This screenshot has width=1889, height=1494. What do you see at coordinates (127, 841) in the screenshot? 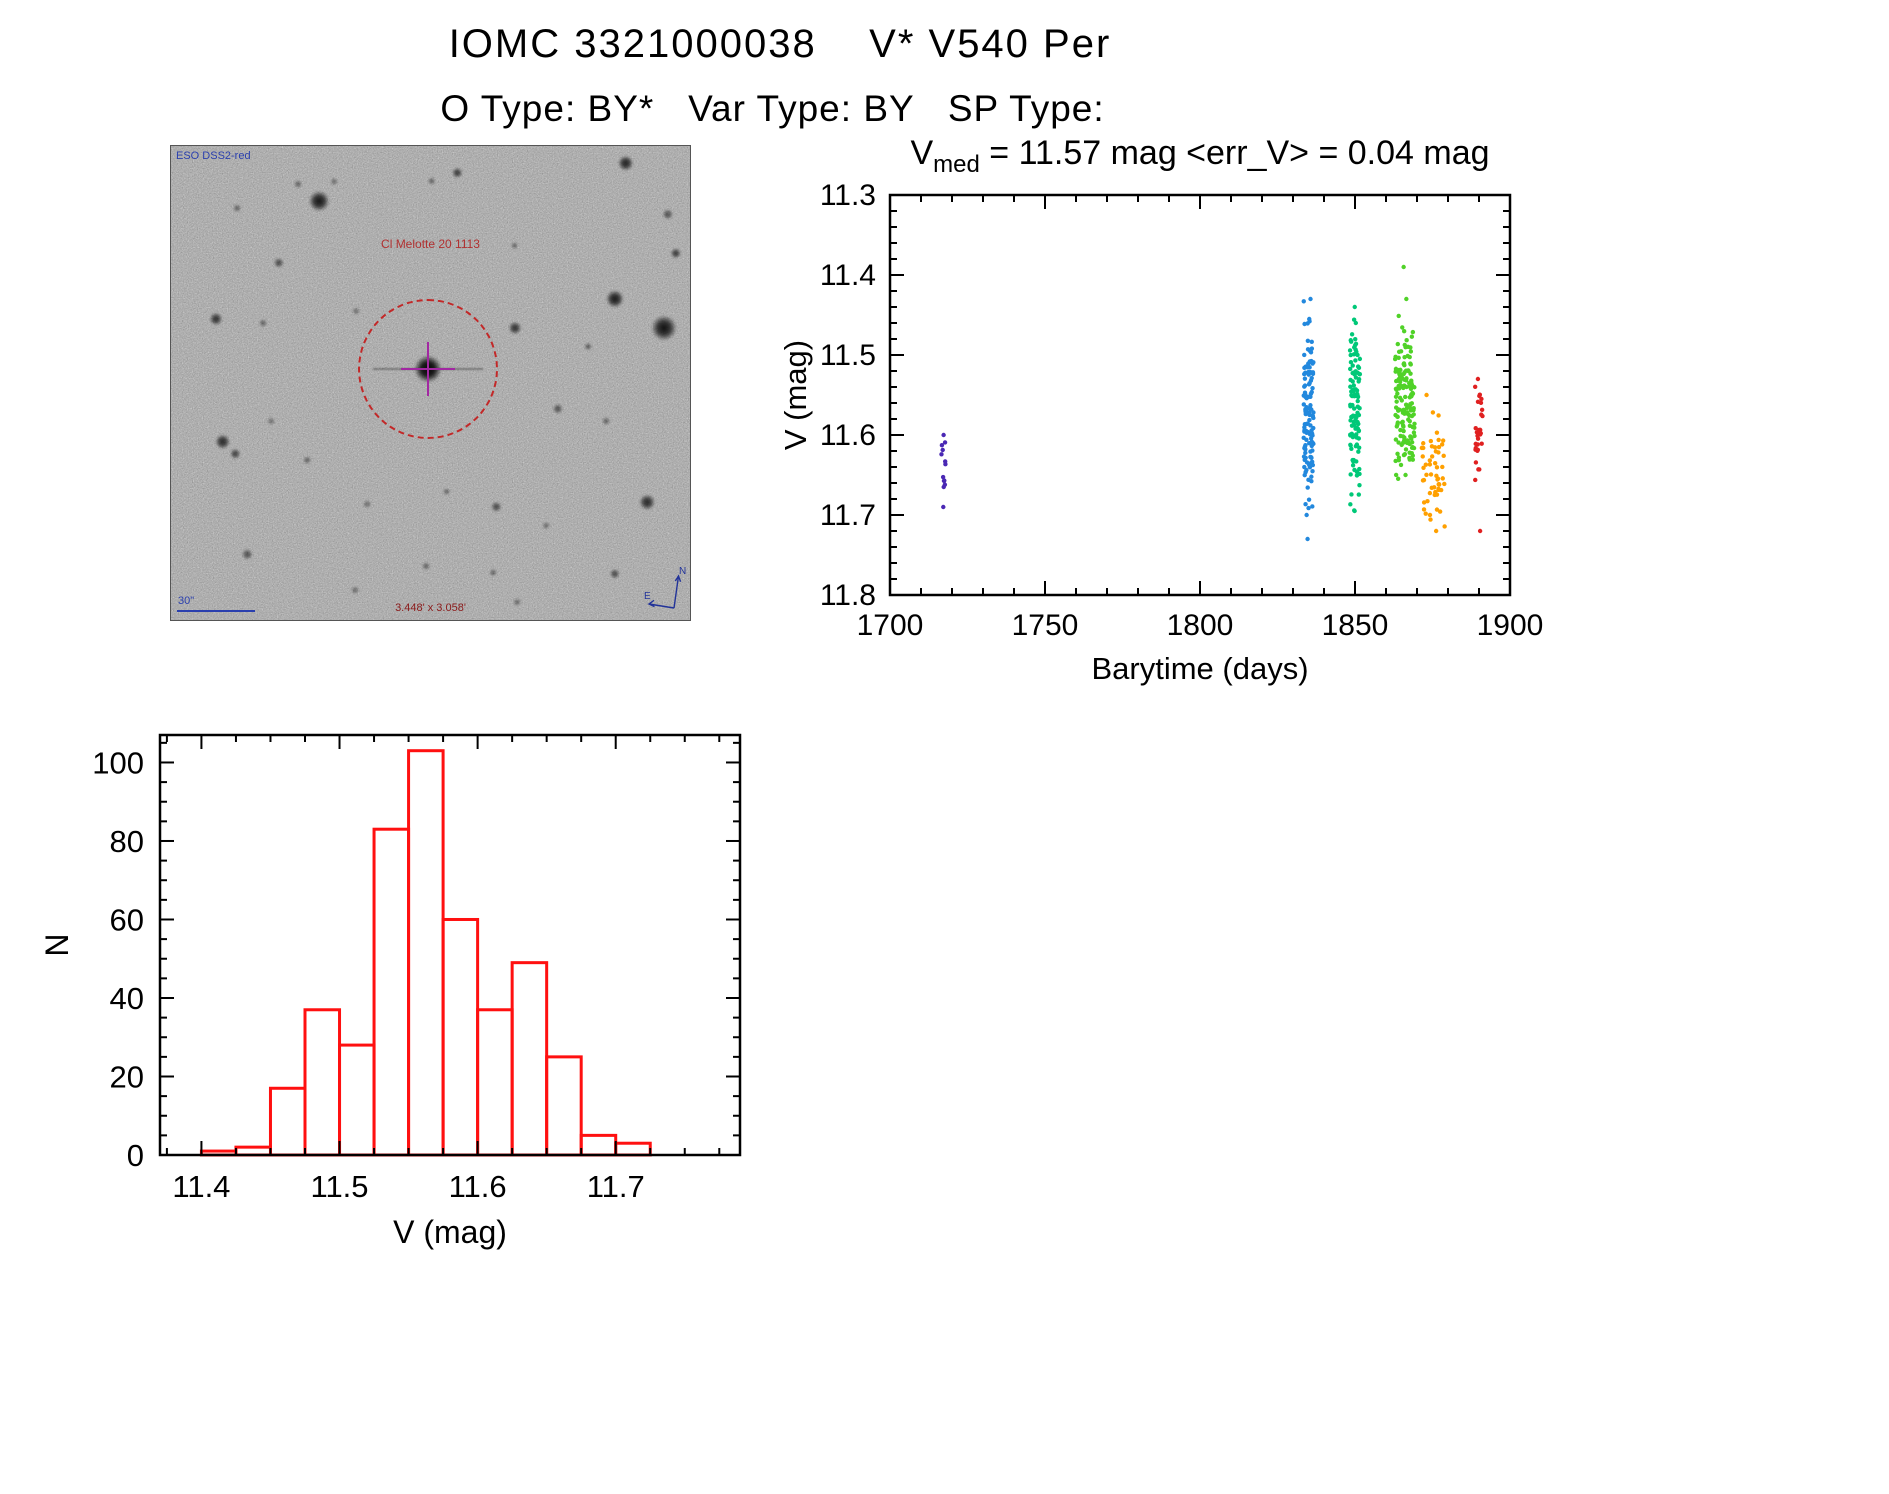
I see `y-tick-label: 80` at bounding box center [127, 841].